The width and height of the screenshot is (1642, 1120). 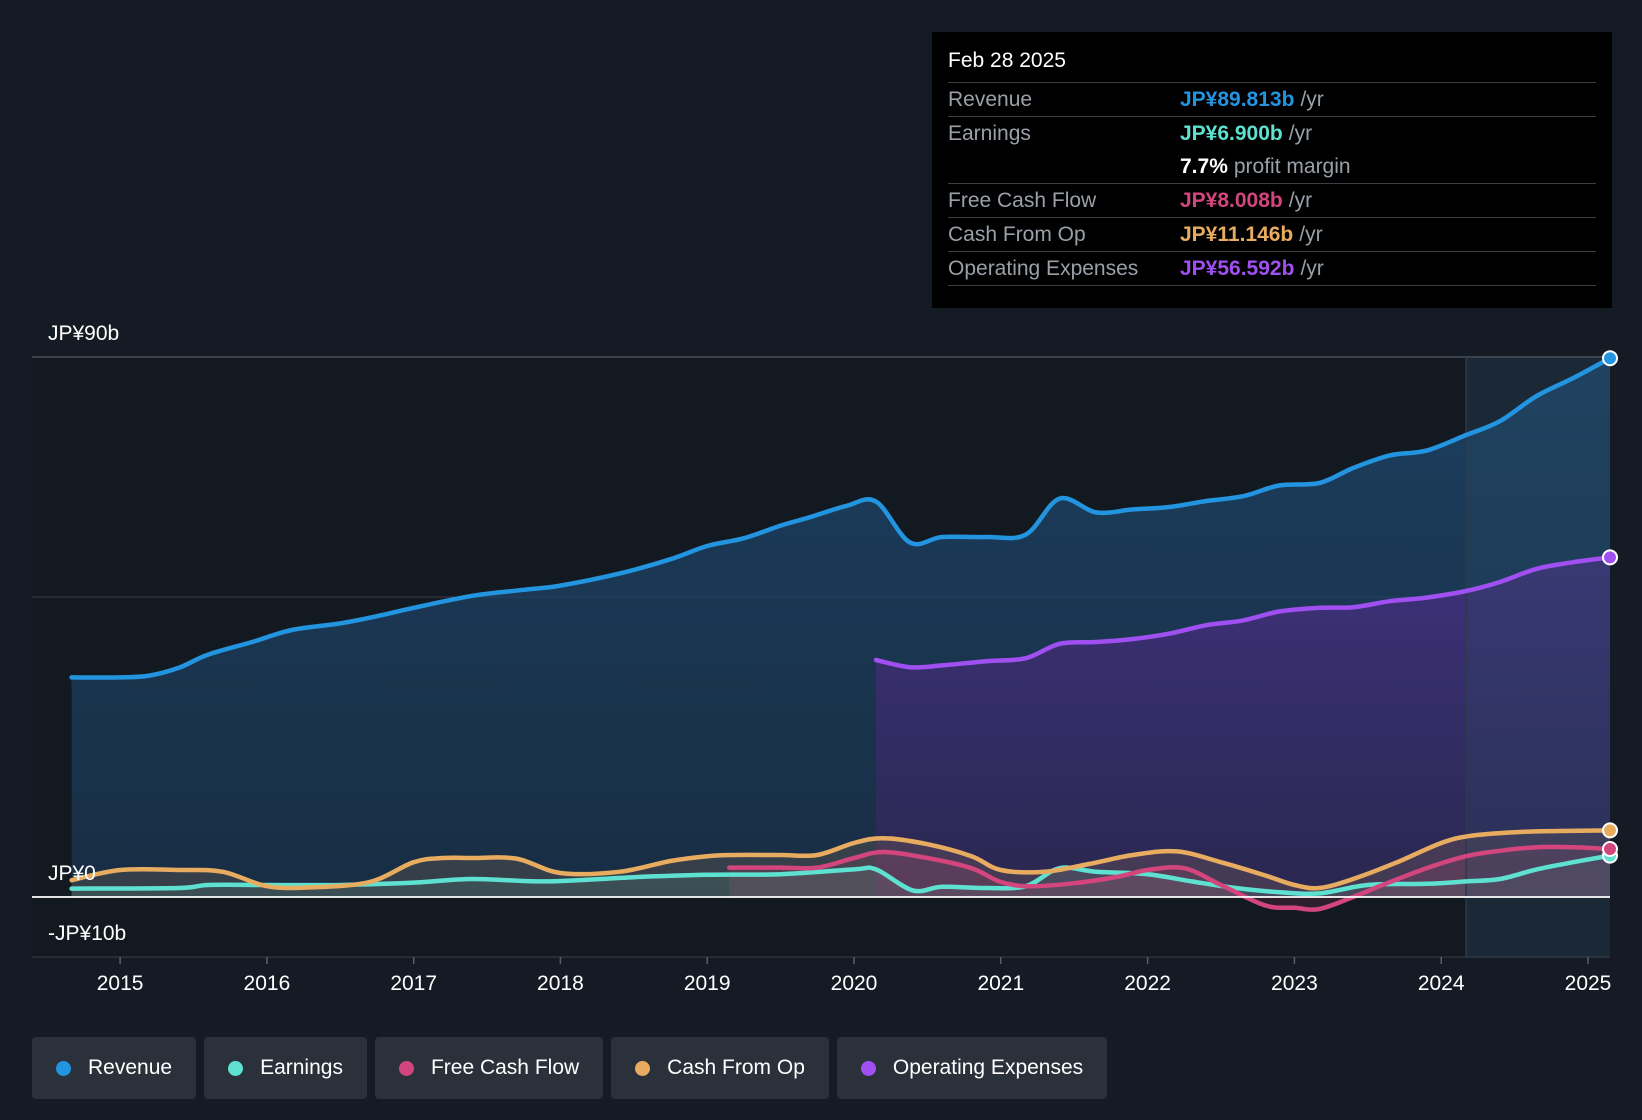 I want to click on tooltip-label: Cash From Op, so click(x=1017, y=234).